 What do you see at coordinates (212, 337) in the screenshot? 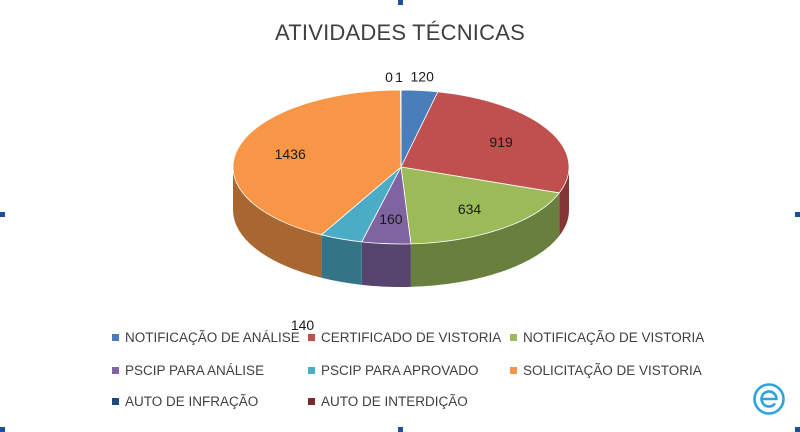
I see `legend-label: NOTIFICAÇÃO DE ANÁLISE` at bounding box center [212, 337].